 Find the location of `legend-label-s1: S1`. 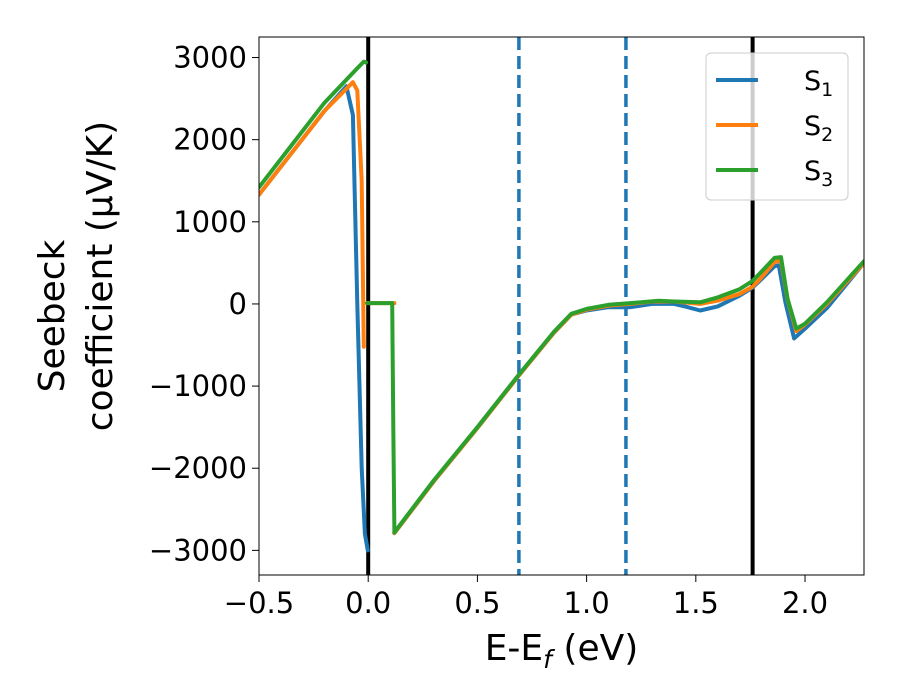

legend-label-s1: S1 is located at coordinates (818, 83).